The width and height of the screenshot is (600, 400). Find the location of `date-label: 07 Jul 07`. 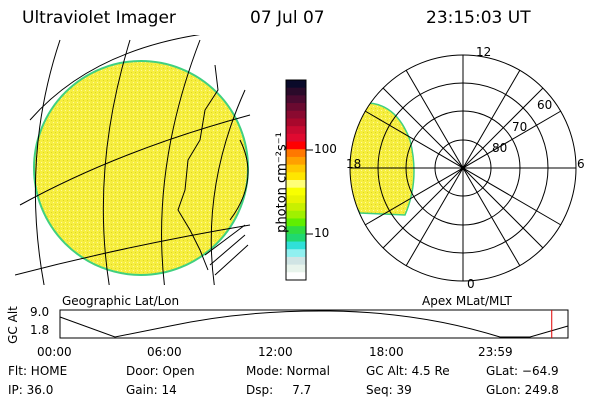

date-label: 07 Jul 07 is located at coordinates (287, 18).